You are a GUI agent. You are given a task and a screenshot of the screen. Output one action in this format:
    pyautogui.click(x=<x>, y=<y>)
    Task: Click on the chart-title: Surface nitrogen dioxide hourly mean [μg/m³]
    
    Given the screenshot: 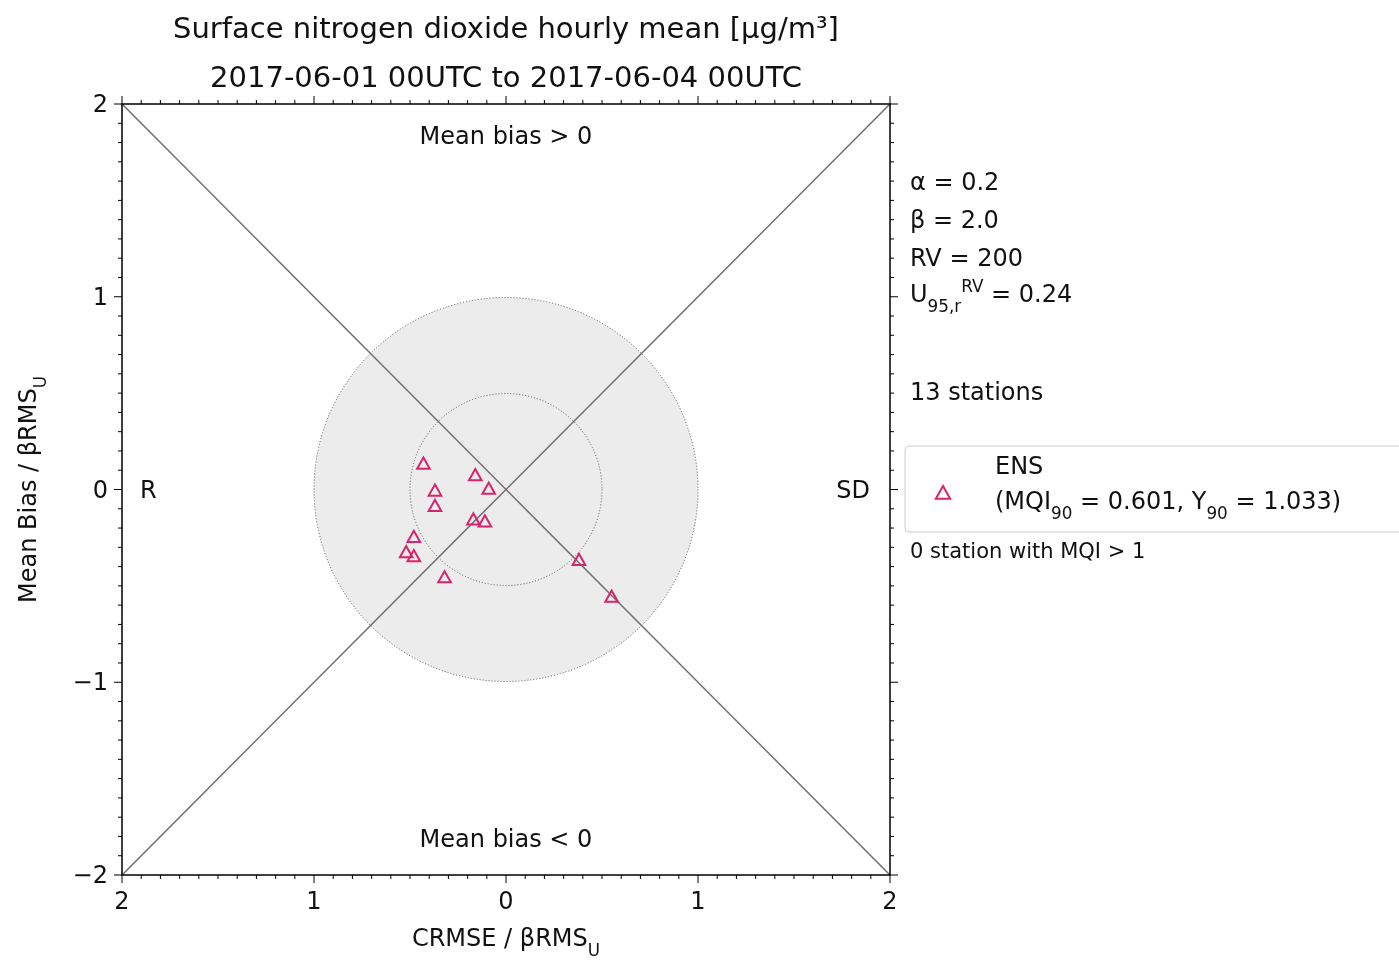 What is the action you would take?
    pyautogui.click(x=506, y=28)
    